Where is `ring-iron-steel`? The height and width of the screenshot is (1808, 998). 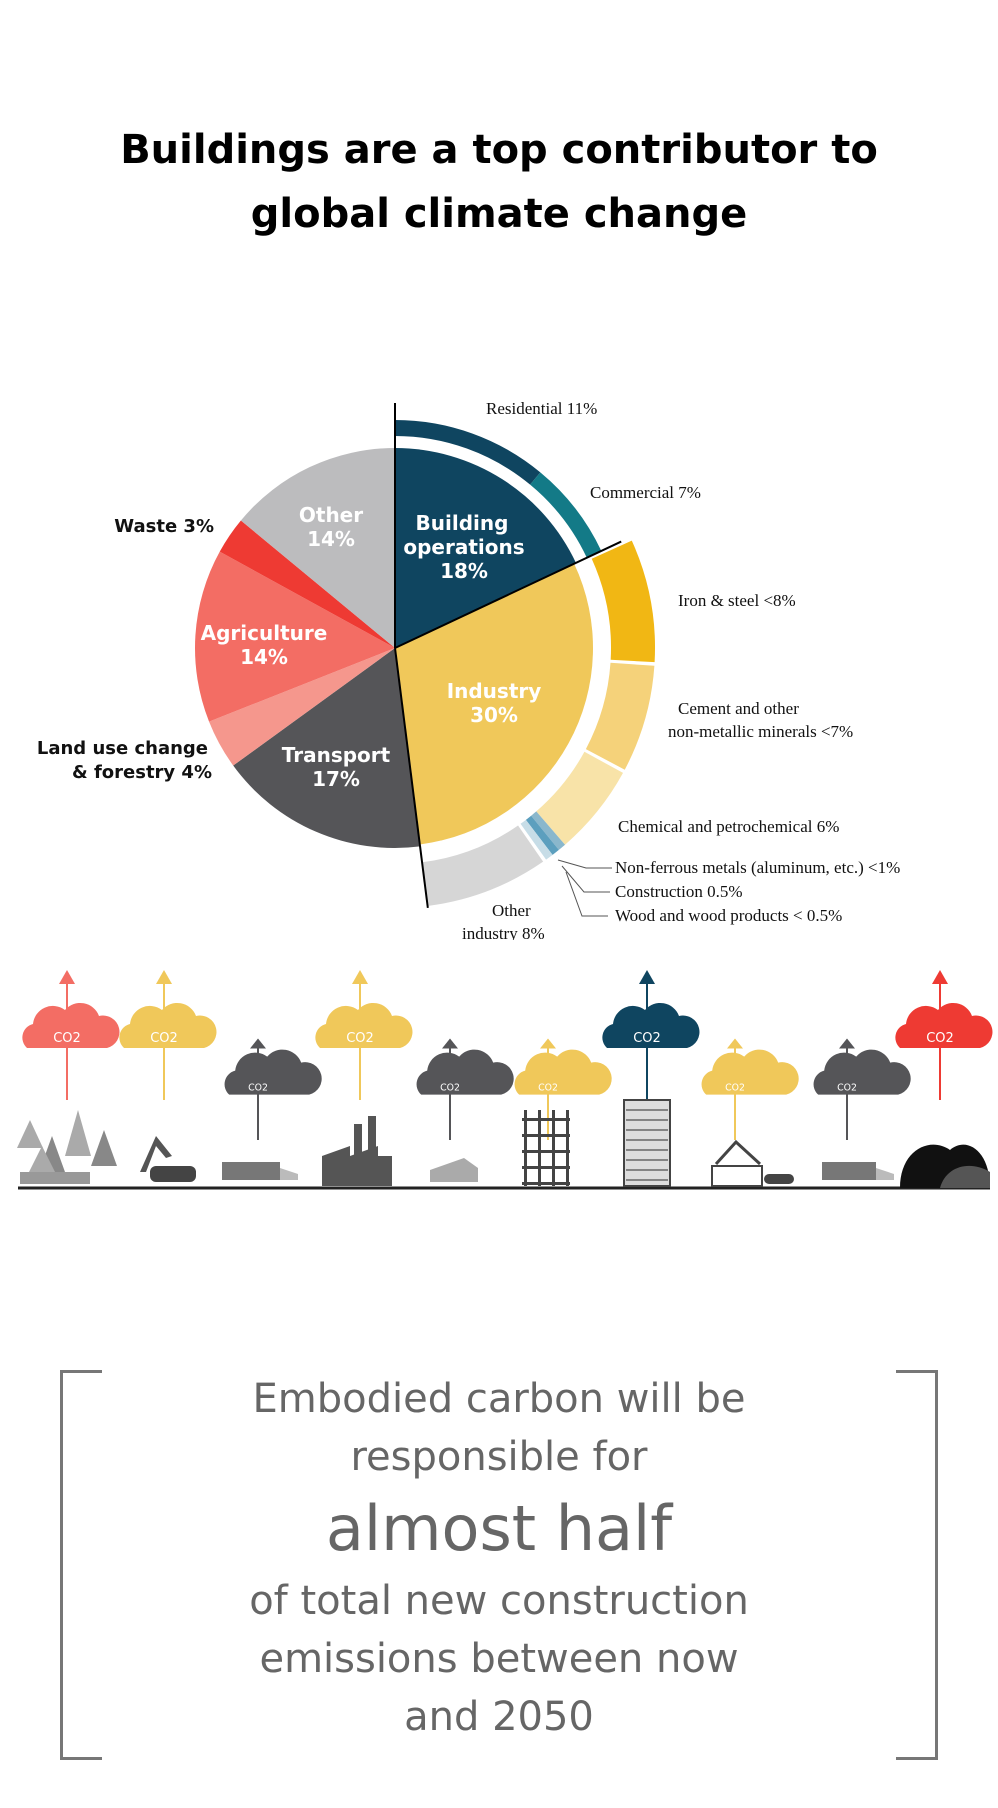
ring-iron-steel is located at coordinates (623, 601).